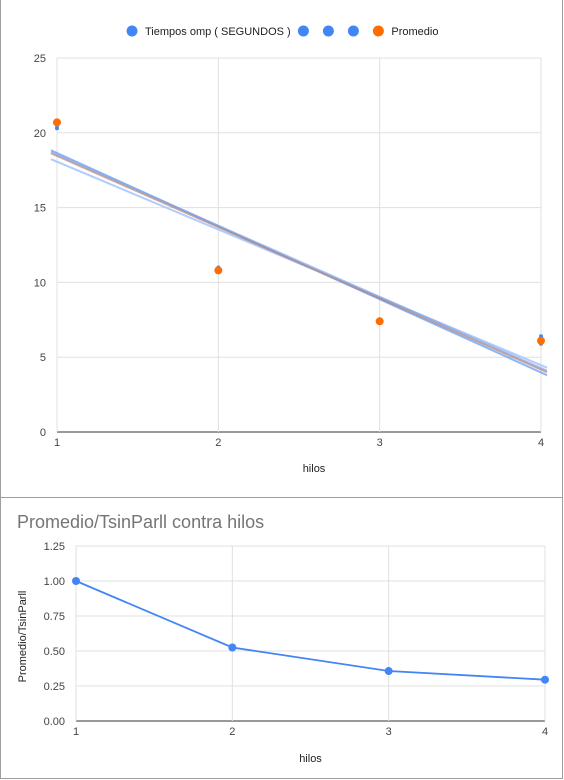 The height and width of the screenshot is (780, 564). I want to click on y-tick-label: 15, so click(40, 209).